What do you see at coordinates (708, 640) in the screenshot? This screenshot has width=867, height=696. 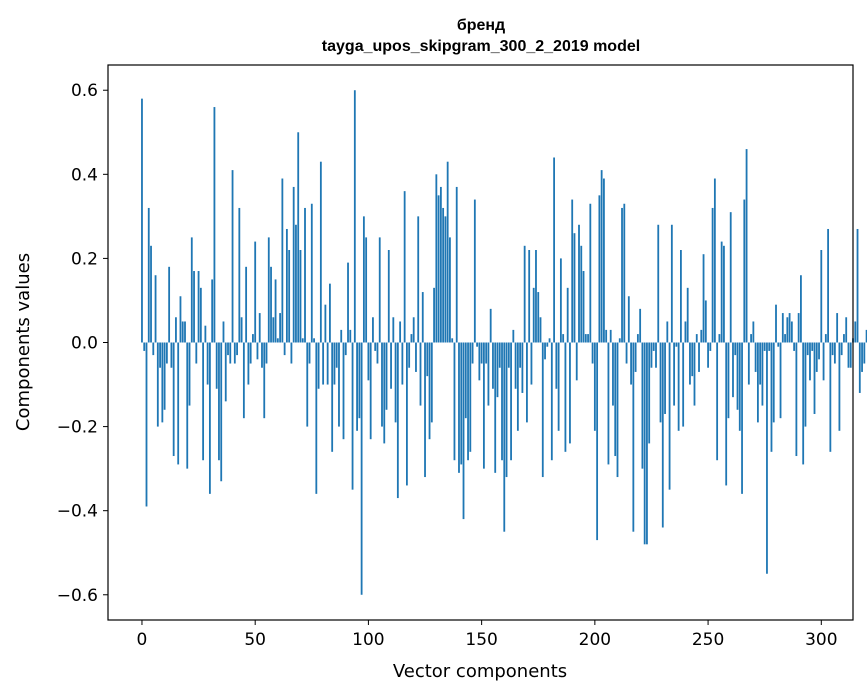 I see `x-tick-label: 250` at bounding box center [708, 640].